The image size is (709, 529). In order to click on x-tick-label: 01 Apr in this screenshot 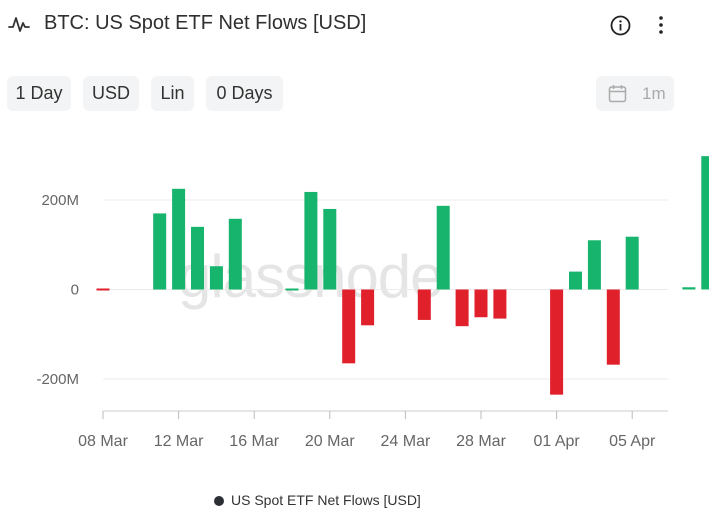, I will do `click(556, 441)`.